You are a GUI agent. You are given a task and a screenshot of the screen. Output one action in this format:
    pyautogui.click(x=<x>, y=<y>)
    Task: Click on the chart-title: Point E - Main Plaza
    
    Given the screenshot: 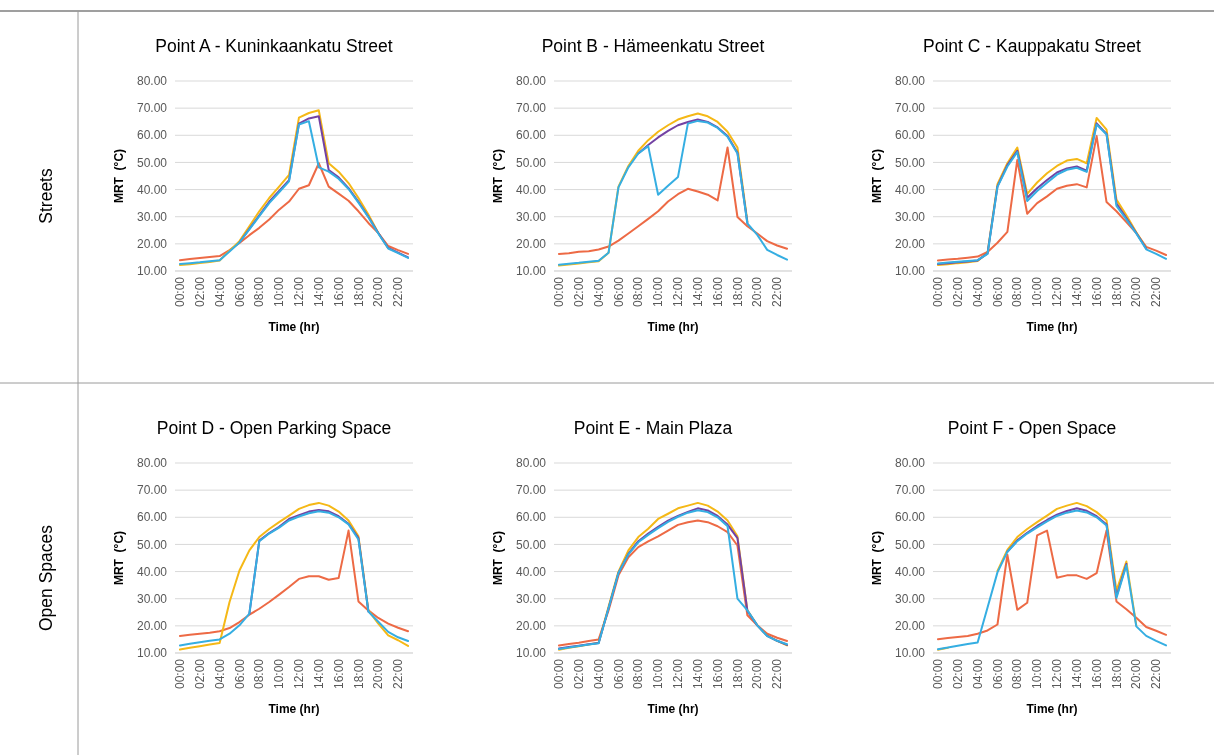 What is the action you would take?
    pyautogui.click(x=653, y=428)
    